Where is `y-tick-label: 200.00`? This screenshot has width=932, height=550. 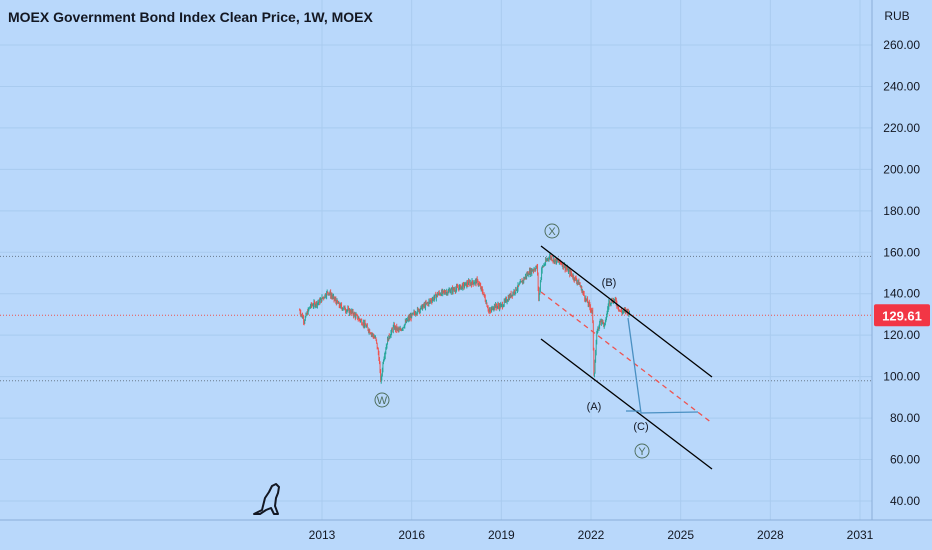
y-tick-label: 200.00 is located at coordinates (901, 169).